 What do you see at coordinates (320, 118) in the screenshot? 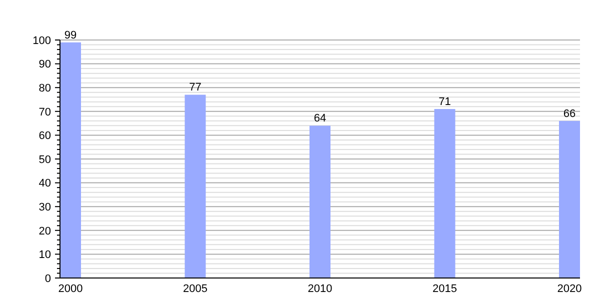
I see `data-label: 64` at bounding box center [320, 118].